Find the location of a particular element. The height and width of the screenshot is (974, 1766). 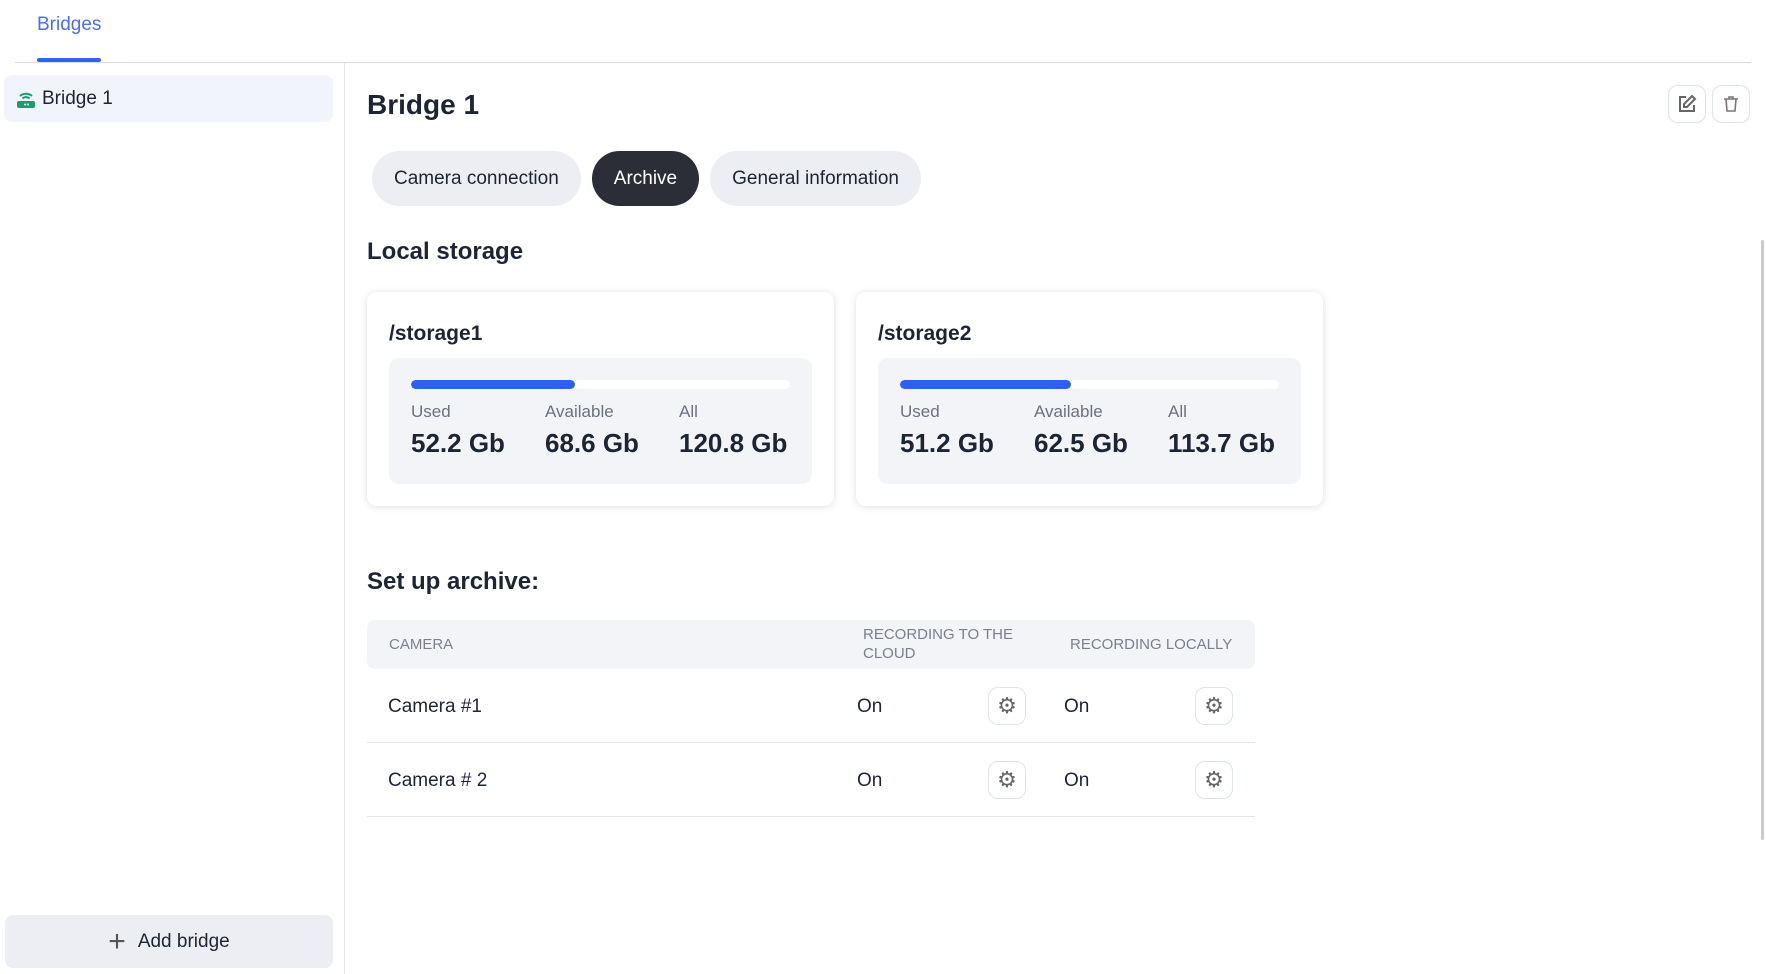

edit-icon is located at coordinates (1688, 103).